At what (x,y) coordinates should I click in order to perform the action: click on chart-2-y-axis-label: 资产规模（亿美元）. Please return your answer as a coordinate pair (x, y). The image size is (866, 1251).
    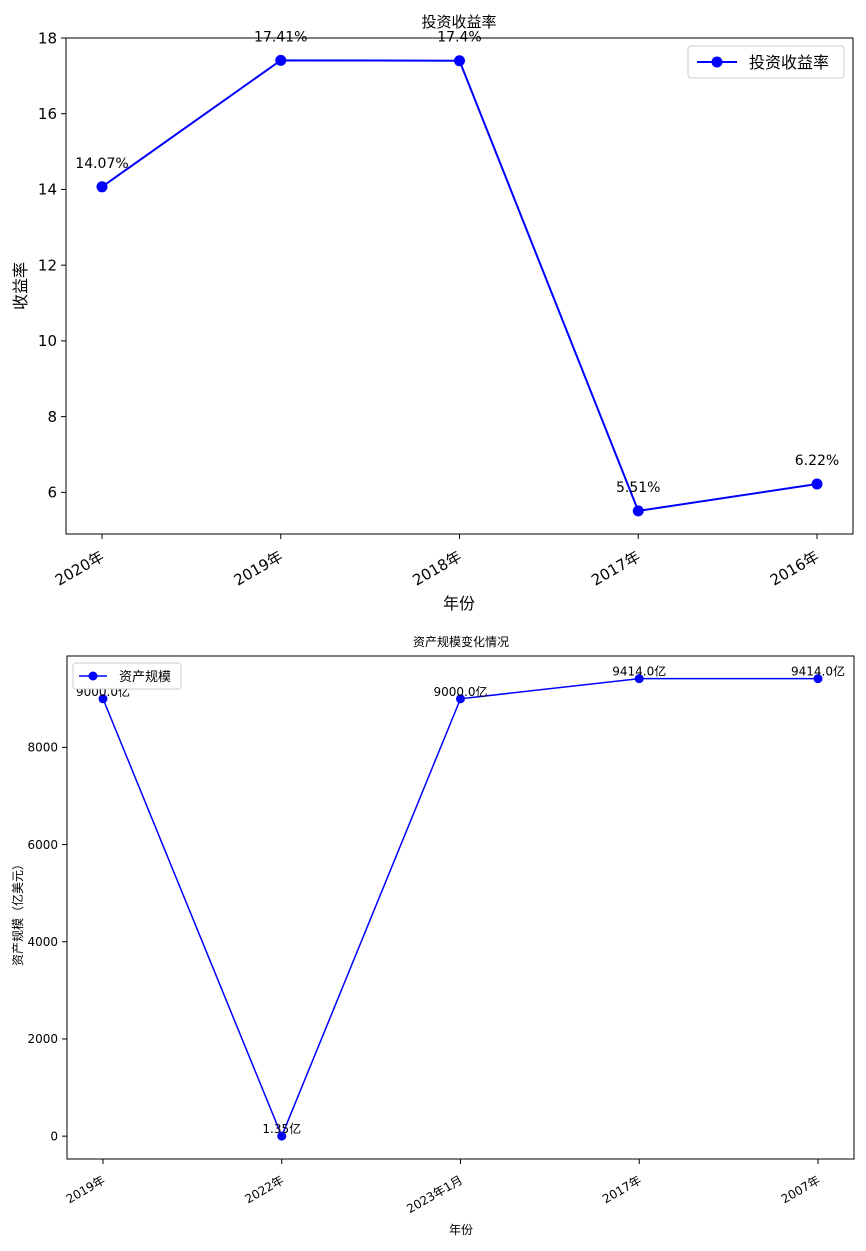
    Looking at the image, I should click on (17, 912).